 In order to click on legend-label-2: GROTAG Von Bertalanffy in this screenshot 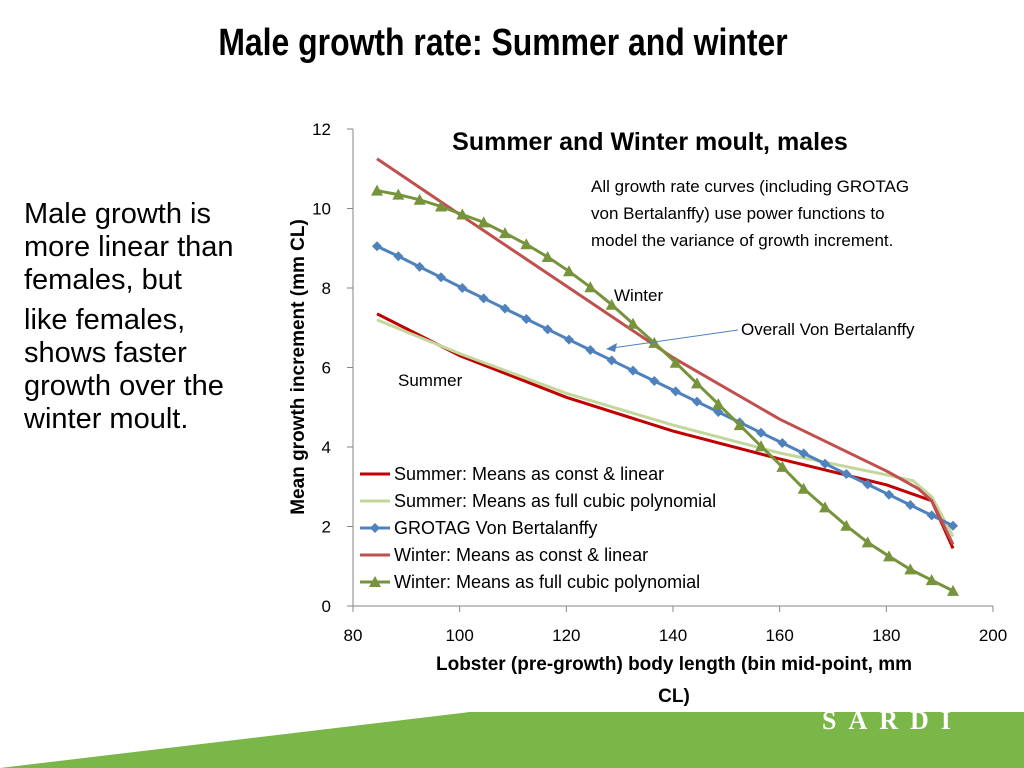, I will do `click(495, 528)`.